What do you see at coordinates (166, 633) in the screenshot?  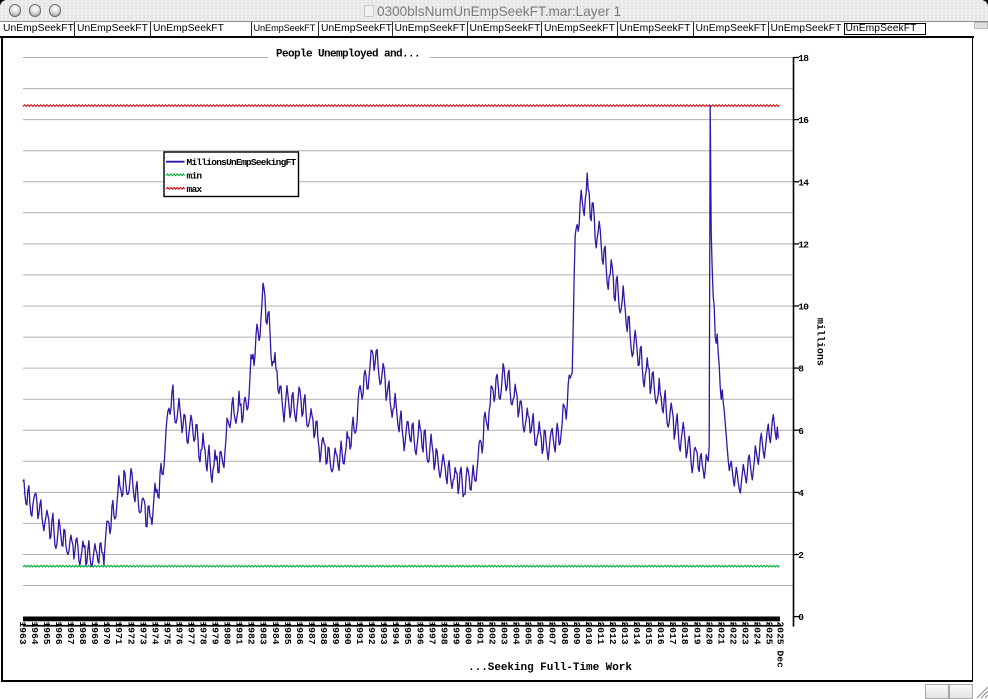 I see `svg-text: 1975` at bounding box center [166, 633].